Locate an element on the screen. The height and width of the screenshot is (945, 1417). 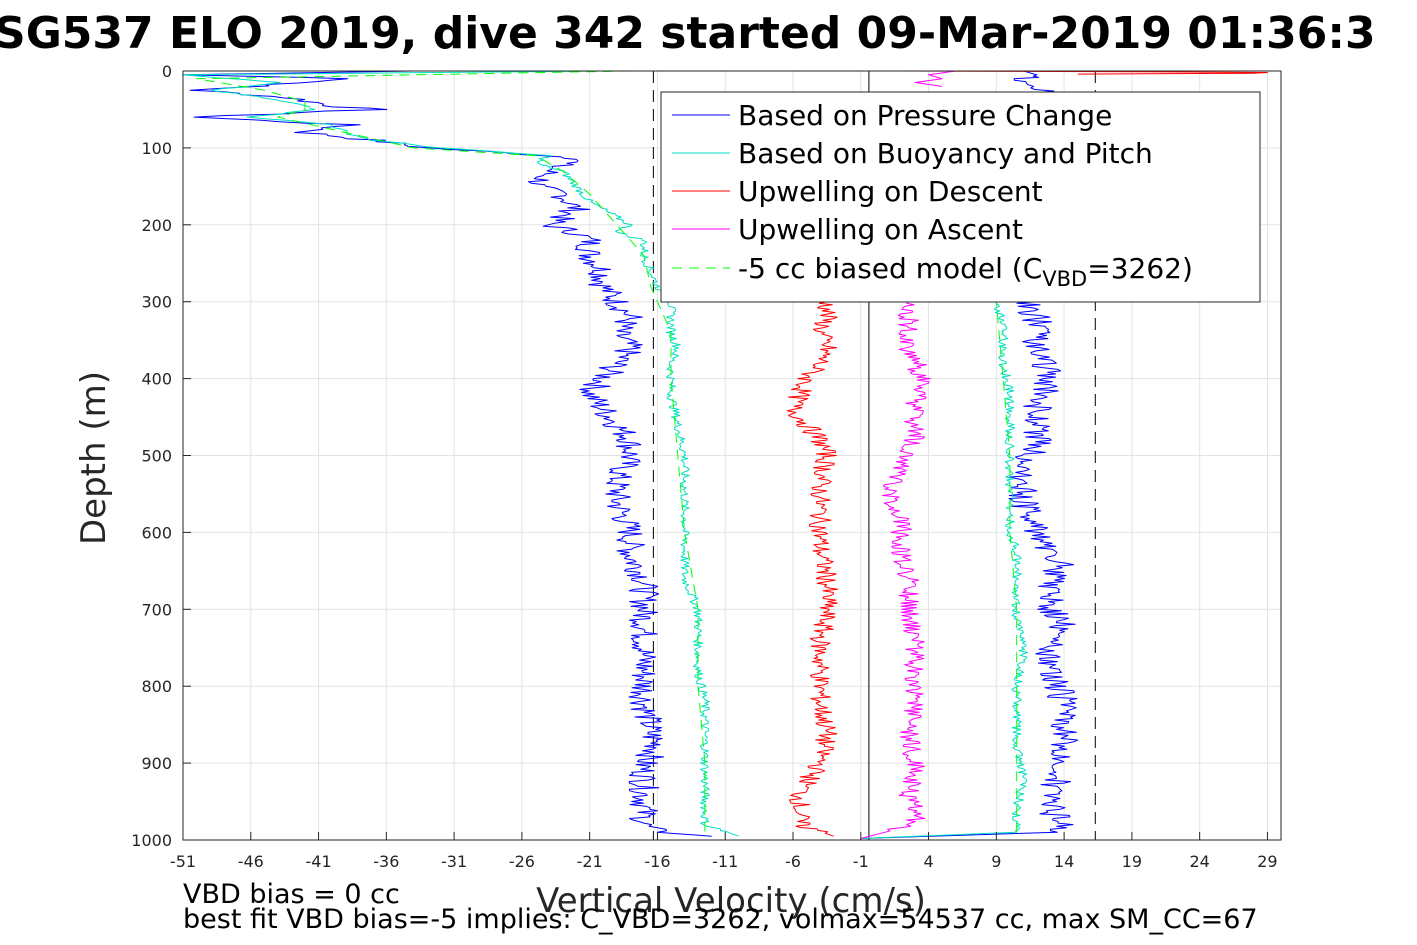
legend-label-descent: Upwelling on Descent is located at coordinates (890, 191).